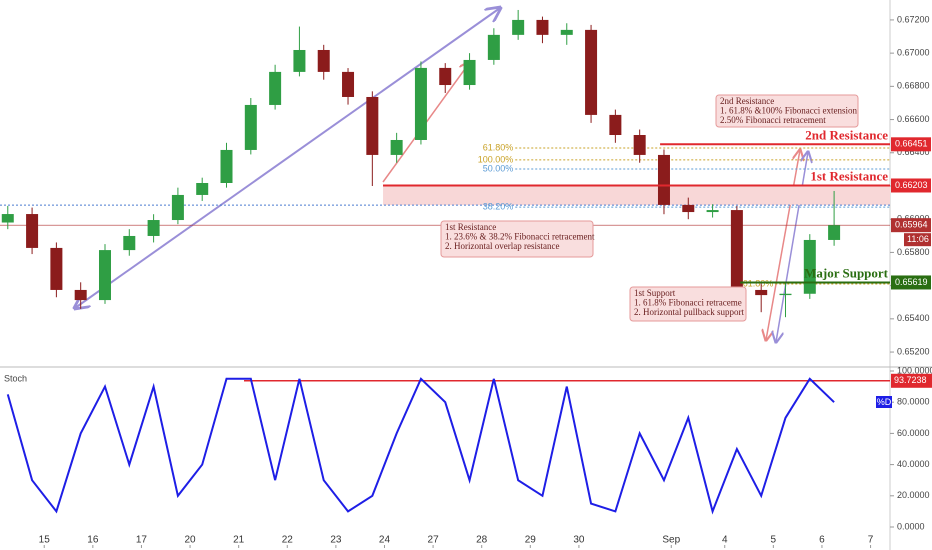  I want to click on x-tick-label: 7, so click(871, 540).